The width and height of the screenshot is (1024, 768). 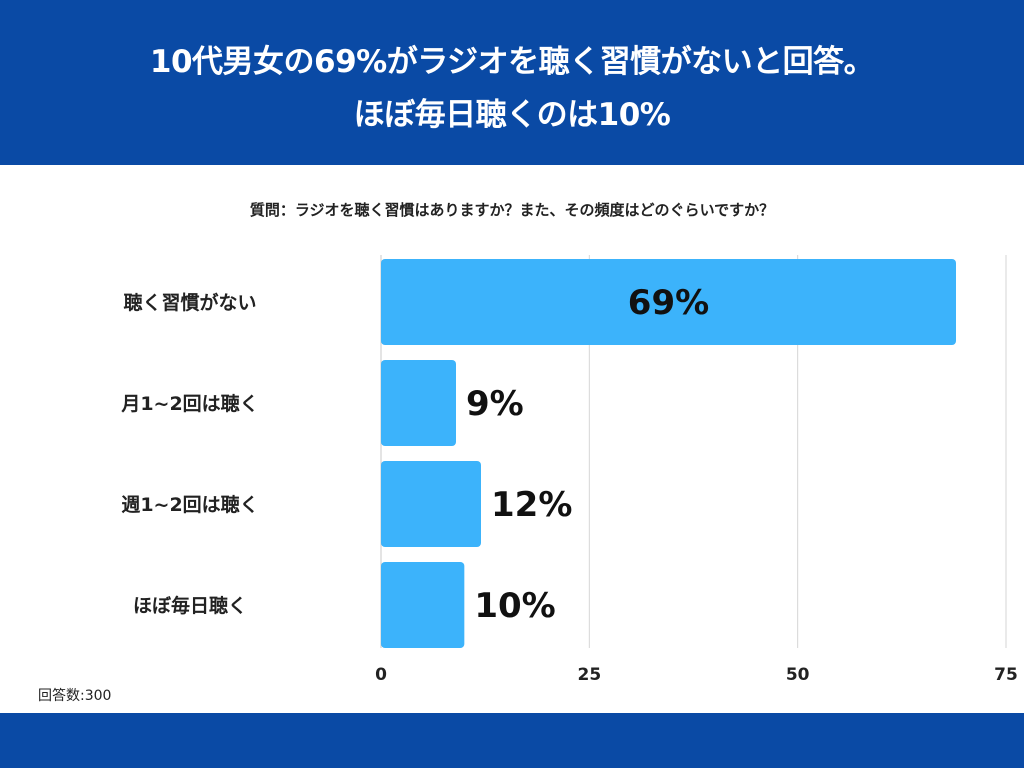 What do you see at coordinates (190, 605) in the screenshot?
I see `category-label-3: ほぼ毎日聴く` at bounding box center [190, 605].